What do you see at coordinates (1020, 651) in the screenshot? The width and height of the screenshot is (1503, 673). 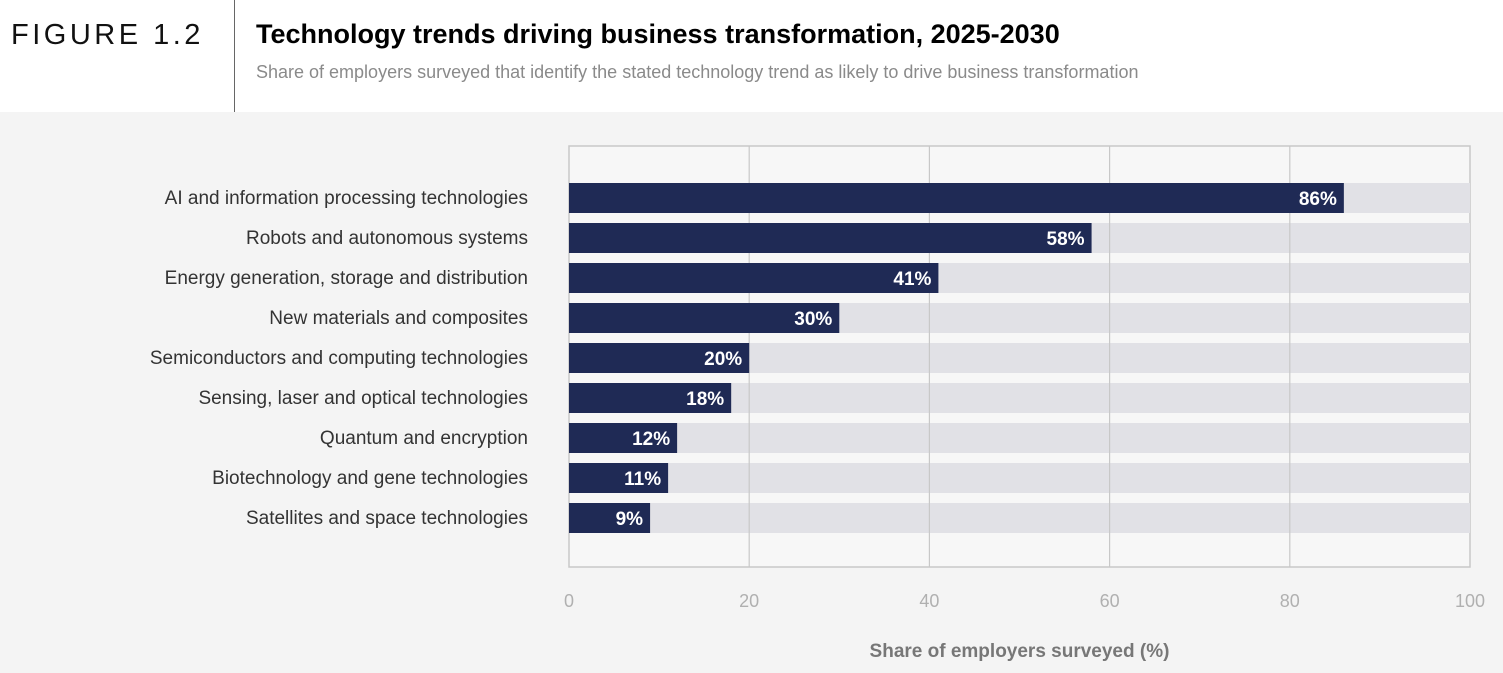 I see `x-axis-label: Share of employers surveyed (%)` at bounding box center [1020, 651].